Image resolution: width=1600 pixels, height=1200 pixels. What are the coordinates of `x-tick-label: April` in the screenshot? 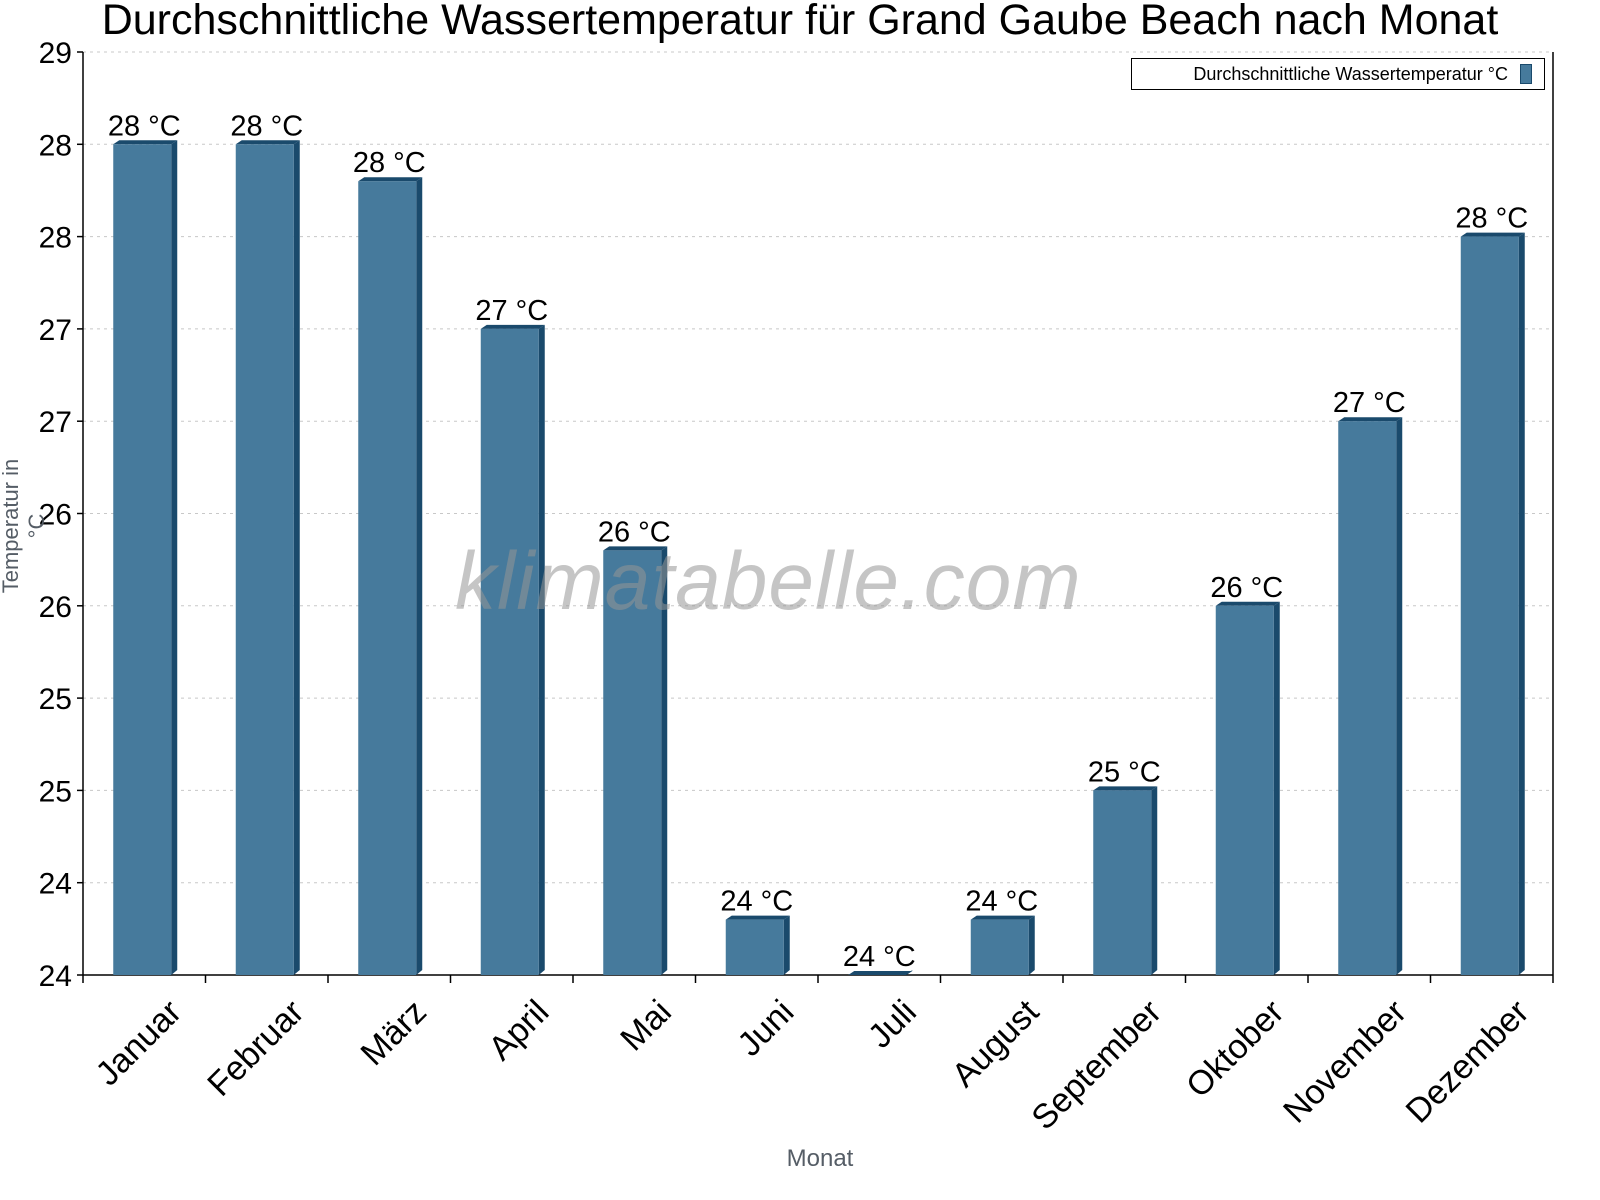 It's located at (518, 1030).